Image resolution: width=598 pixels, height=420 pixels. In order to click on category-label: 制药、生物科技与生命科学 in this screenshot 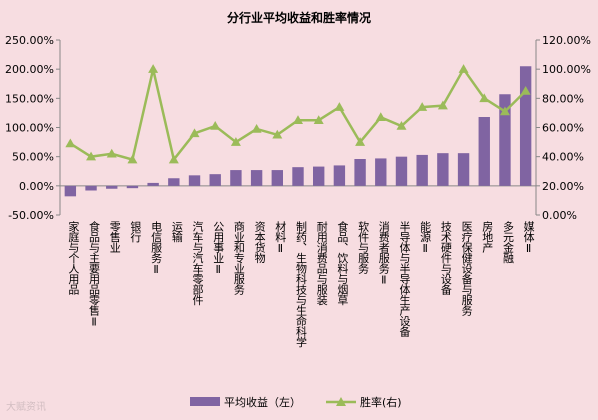, I will do `click(301, 284)`.